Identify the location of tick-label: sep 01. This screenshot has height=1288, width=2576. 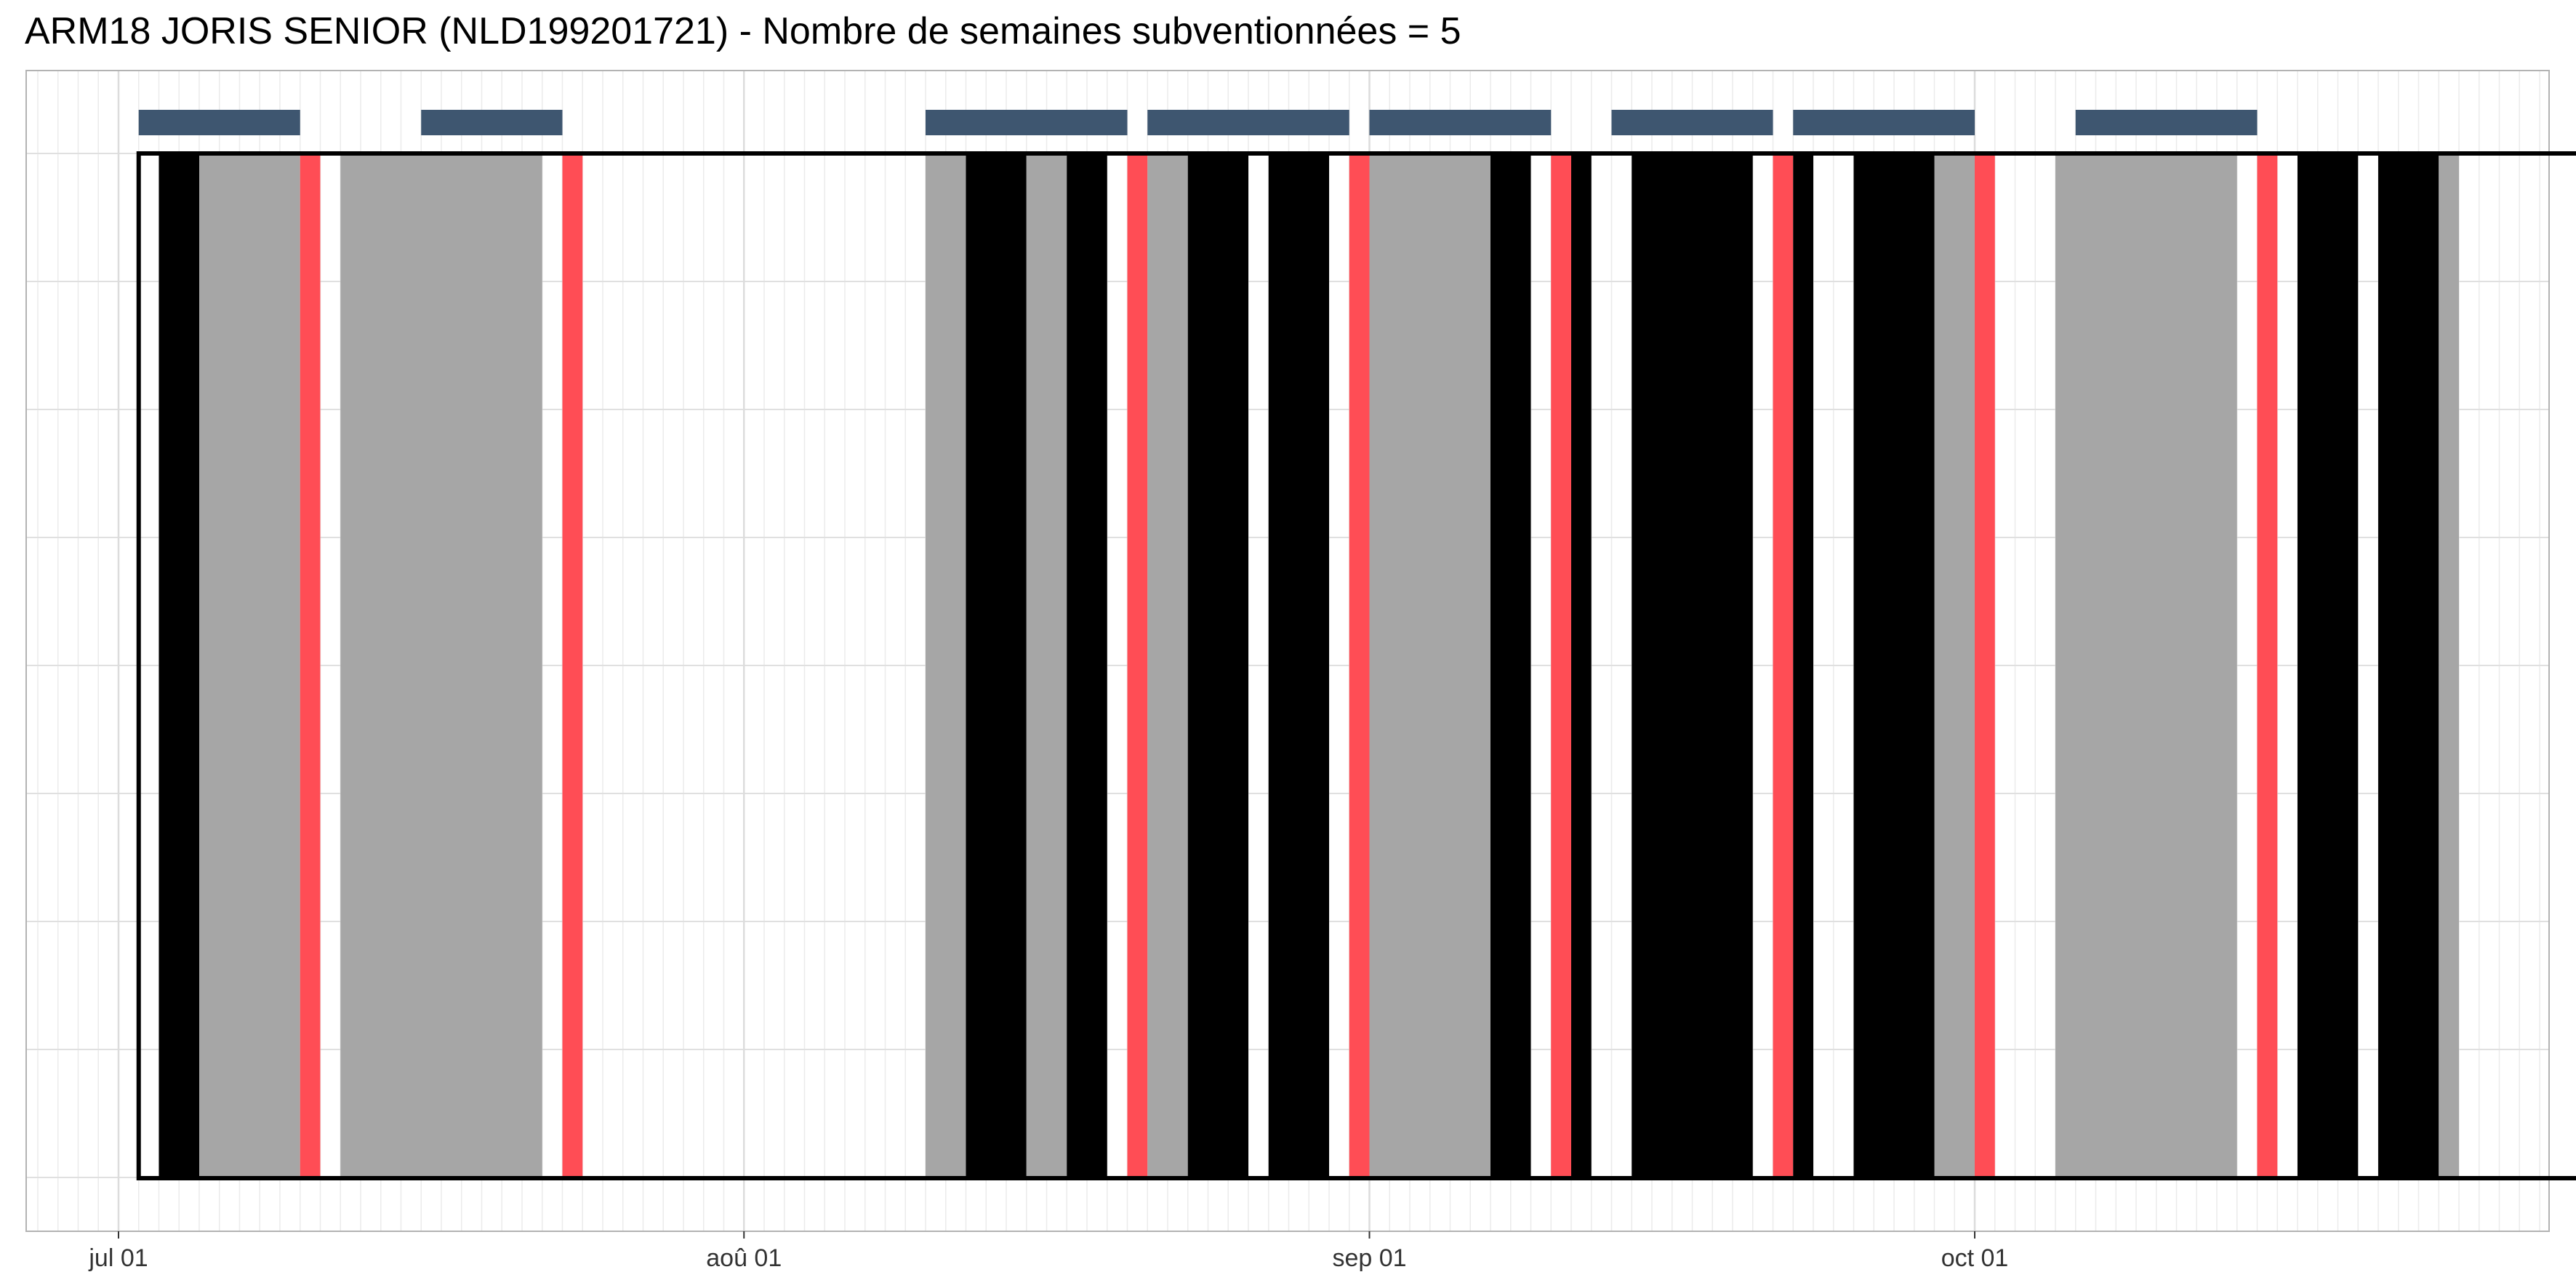
(1369, 1258).